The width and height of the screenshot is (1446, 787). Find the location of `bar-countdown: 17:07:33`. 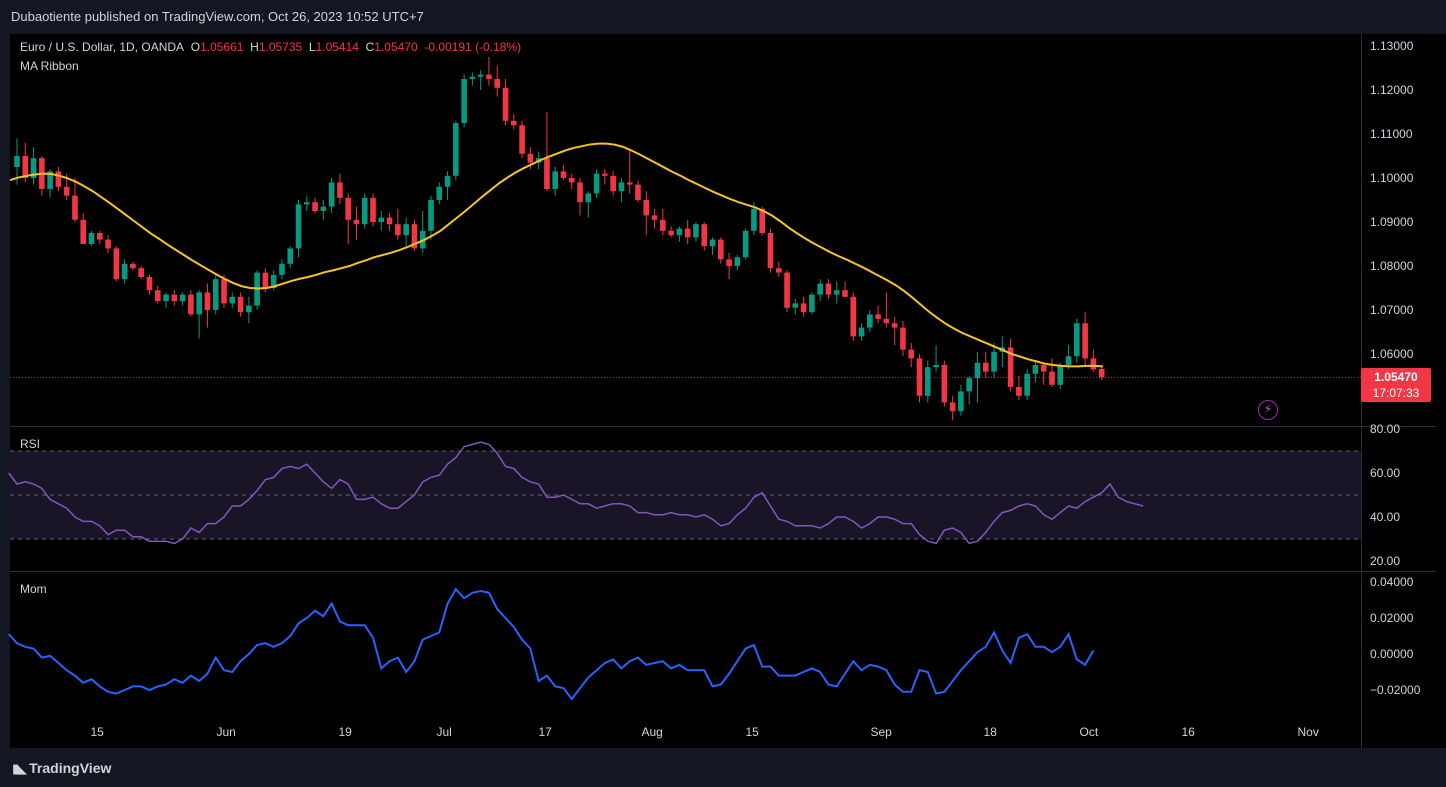

bar-countdown: 17:07:33 is located at coordinates (1396, 393).